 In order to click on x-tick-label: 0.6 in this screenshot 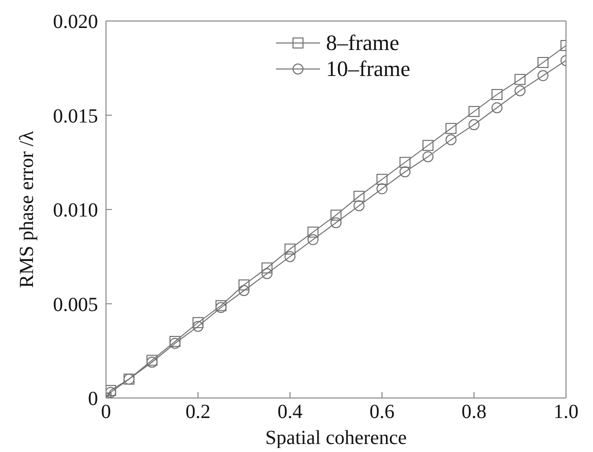, I will do `click(382, 412)`.